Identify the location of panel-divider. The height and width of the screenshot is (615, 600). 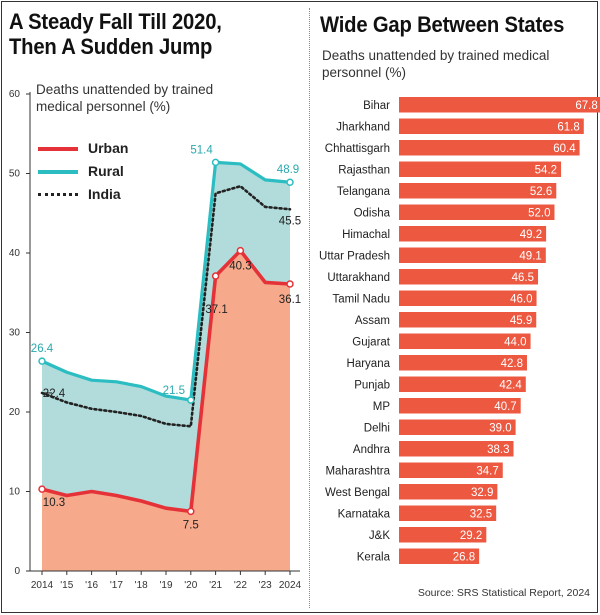
(310, 308).